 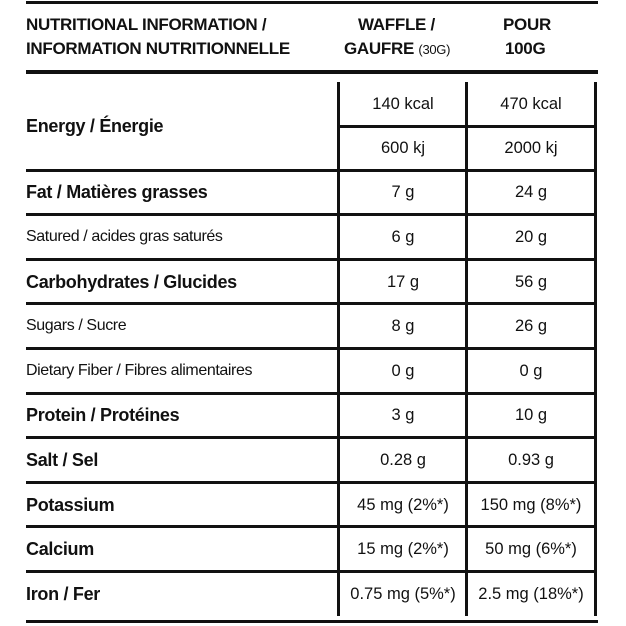 What do you see at coordinates (403, 504) in the screenshot?
I see `value: 45 mg (2%*)` at bounding box center [403, 504].